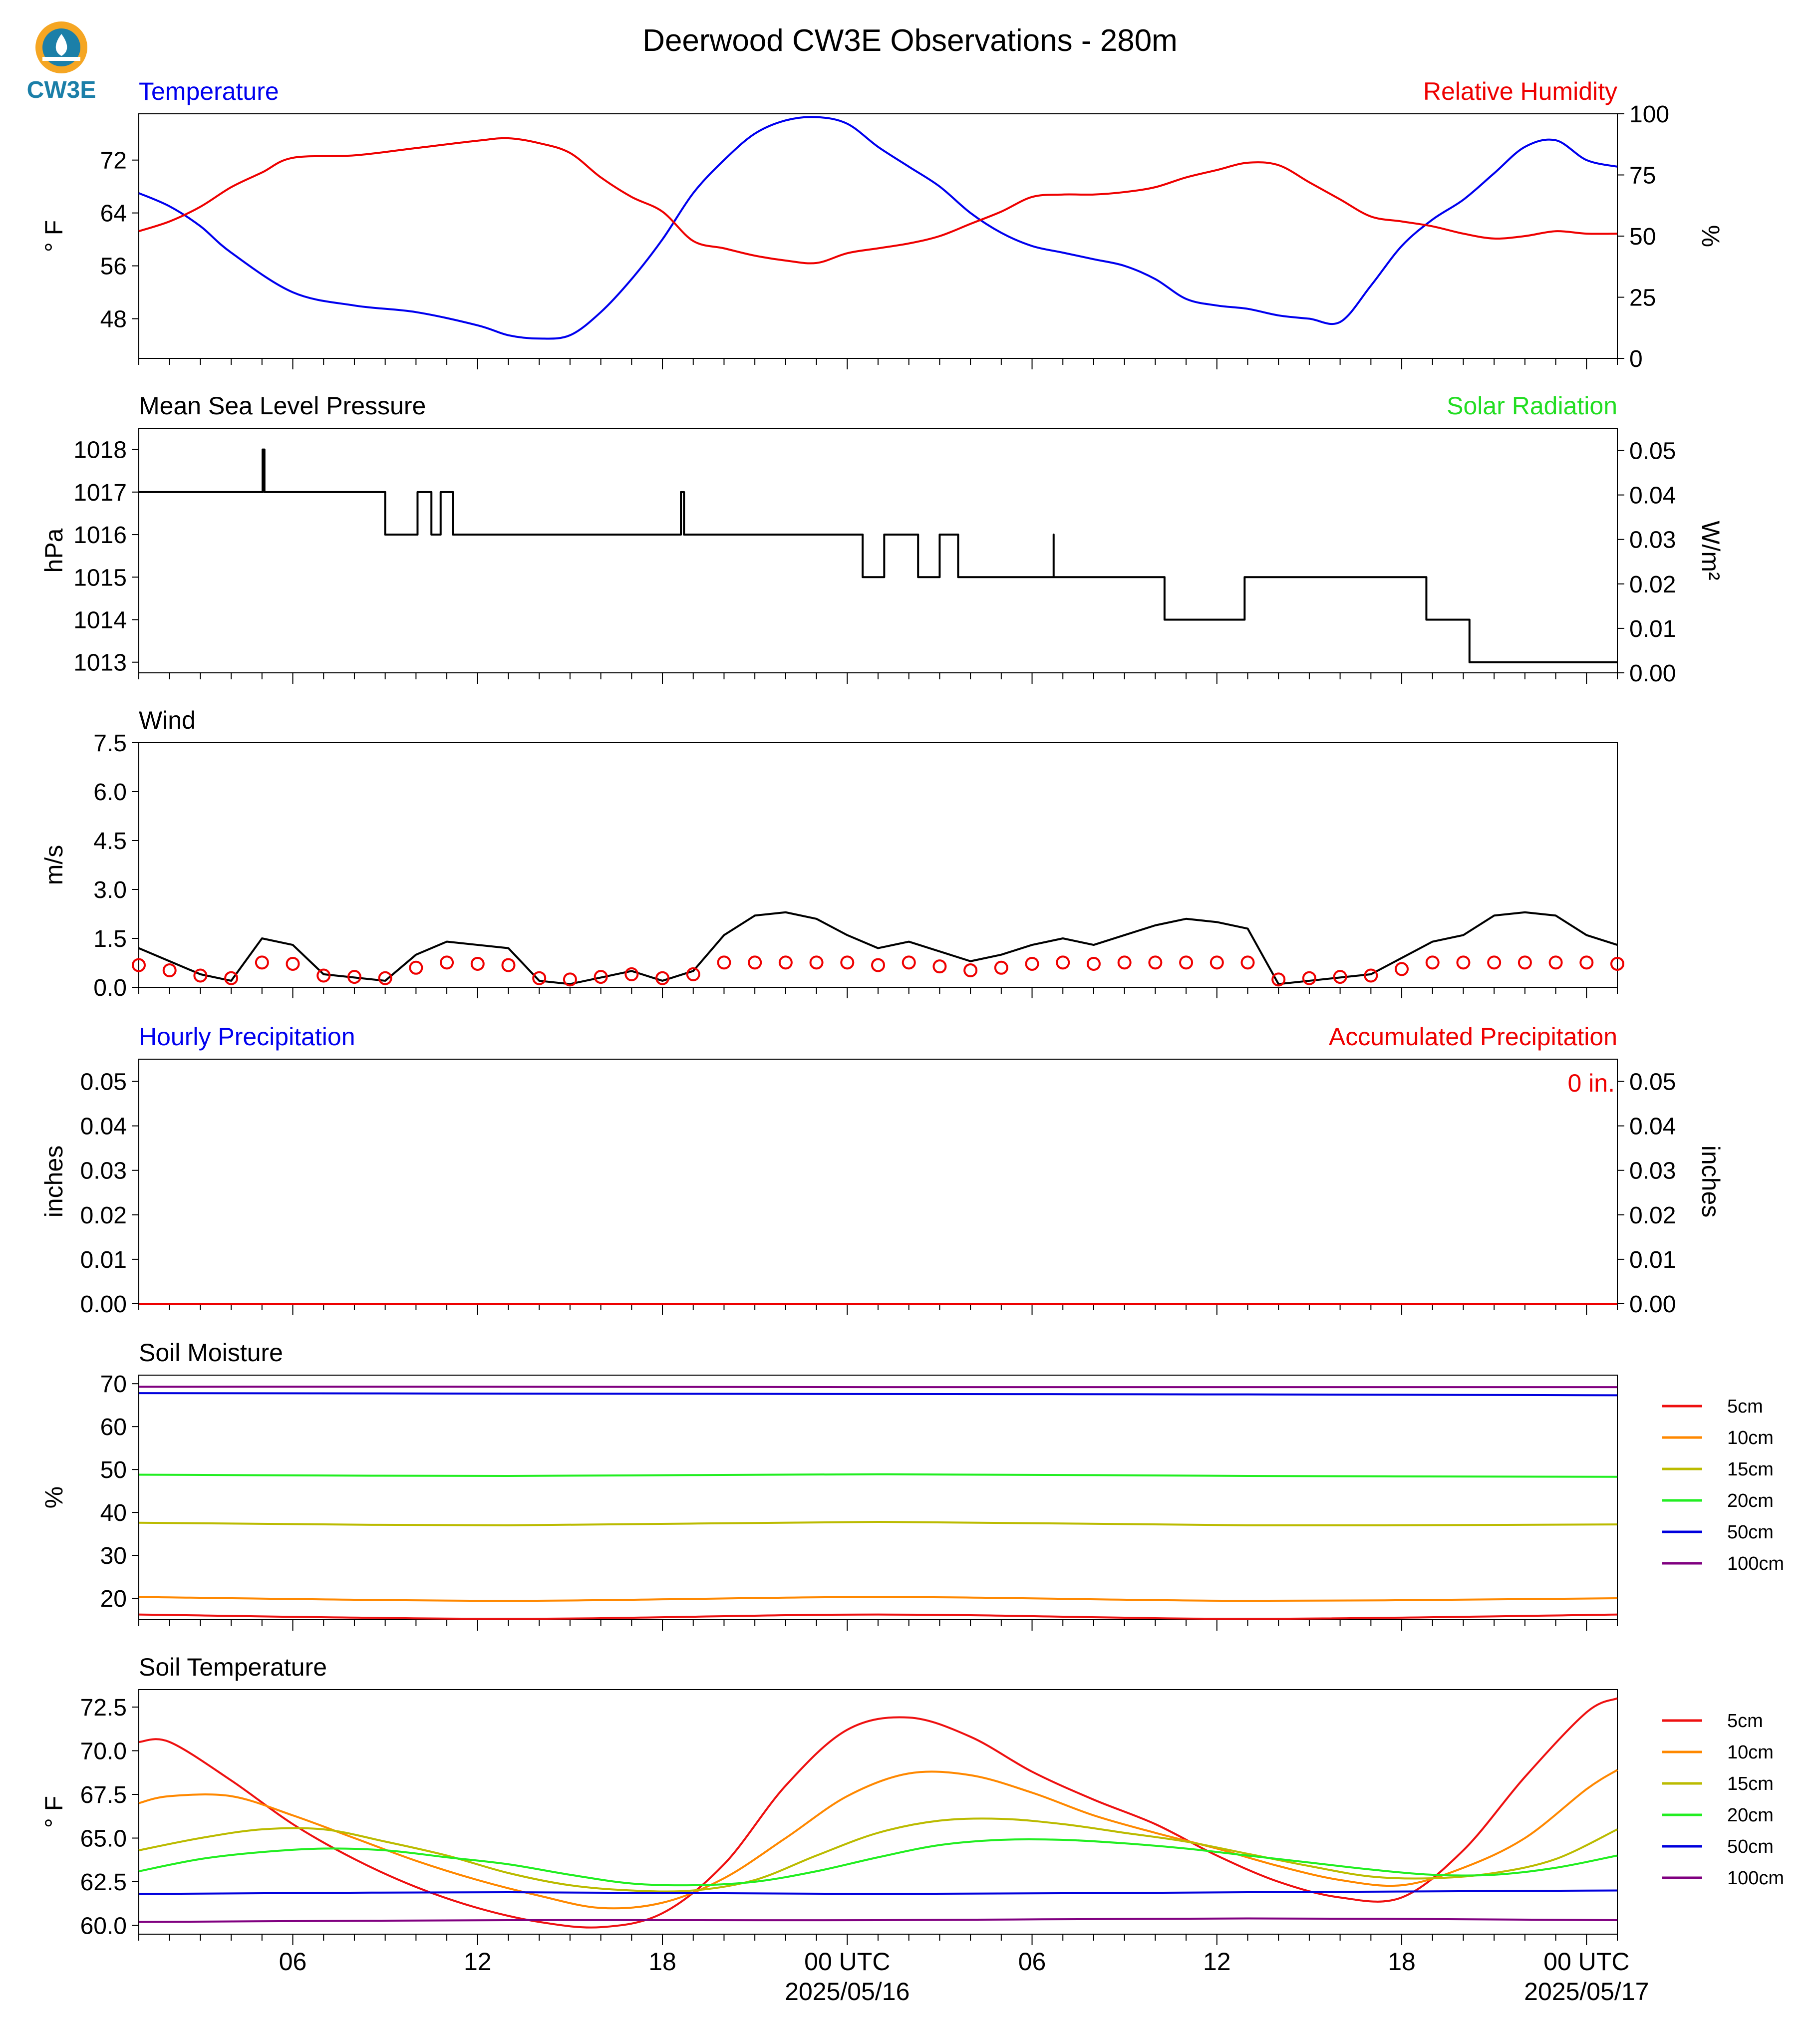 The height and width of the screenshot is (2028, 1820). What do you see at coordinates (103, 1751) in the screenshot?
I see `soil_temp-ytick-label: 70.0` at bounding box center [103, 1751].